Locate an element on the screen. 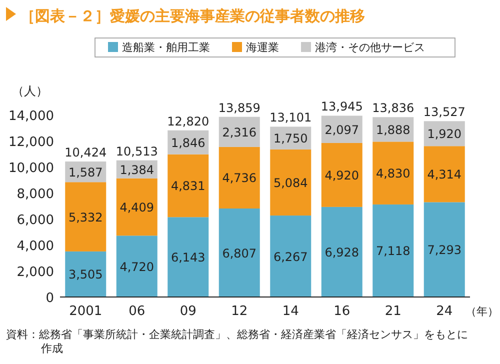 This screenshot has height=364, width=500. data-label: 4,409 is located at coordinates (137, 207).